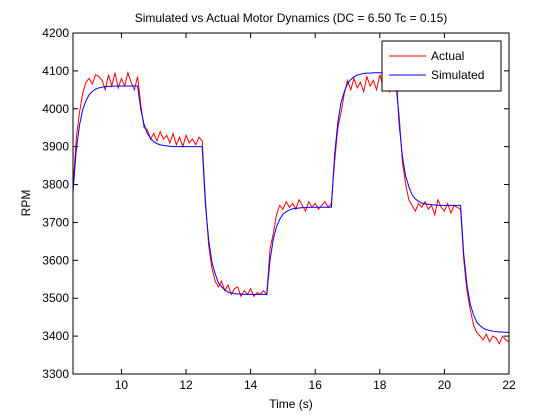  What do you see at coordinates (55, 222) in the screenshot?
I see `y-tick-label: 3700` at bounding box center [55, 222].